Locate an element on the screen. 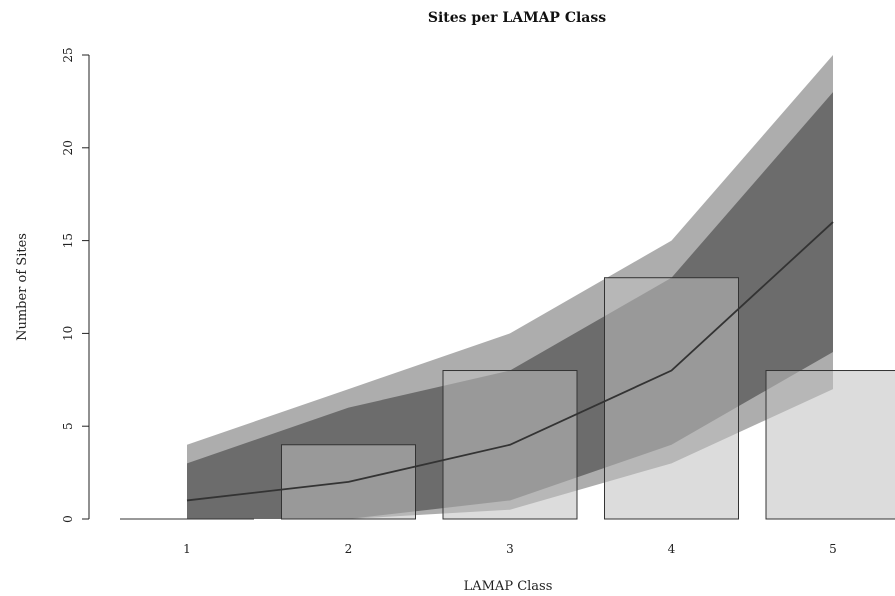  x-tick-label: 3 is located at coordinates (510, 549).